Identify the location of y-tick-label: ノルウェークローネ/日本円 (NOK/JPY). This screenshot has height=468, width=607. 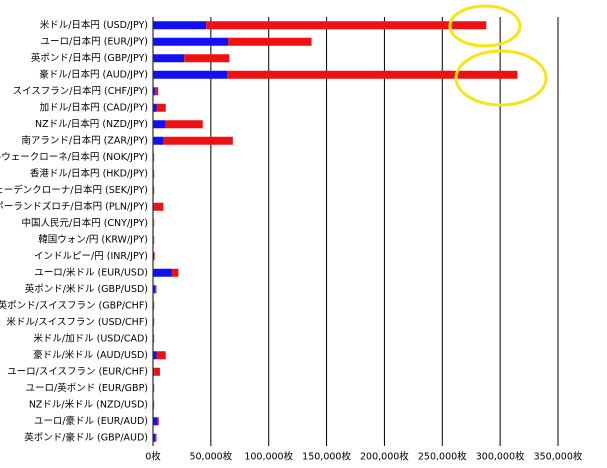
(74, 157).